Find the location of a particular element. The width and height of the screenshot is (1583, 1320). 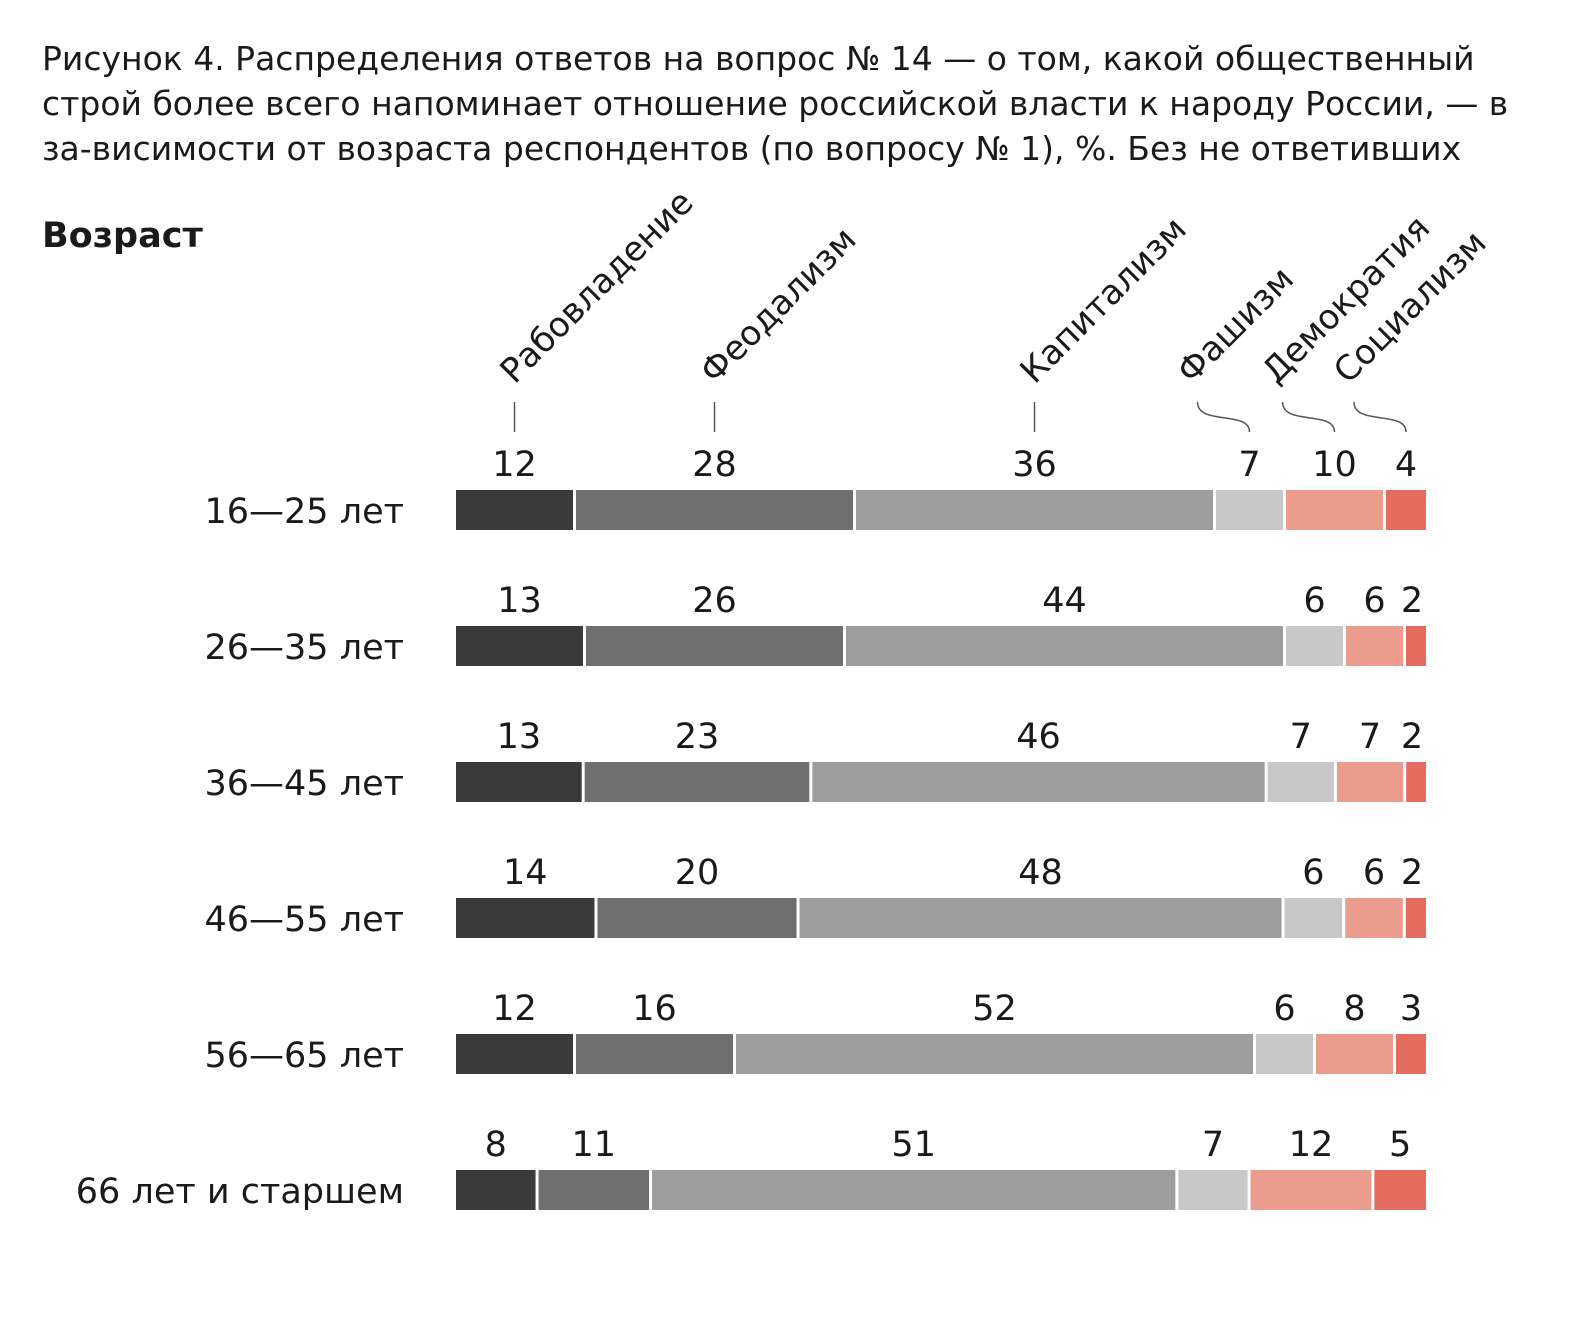

data-label: 5 is located at coordinates (1400, 1145).